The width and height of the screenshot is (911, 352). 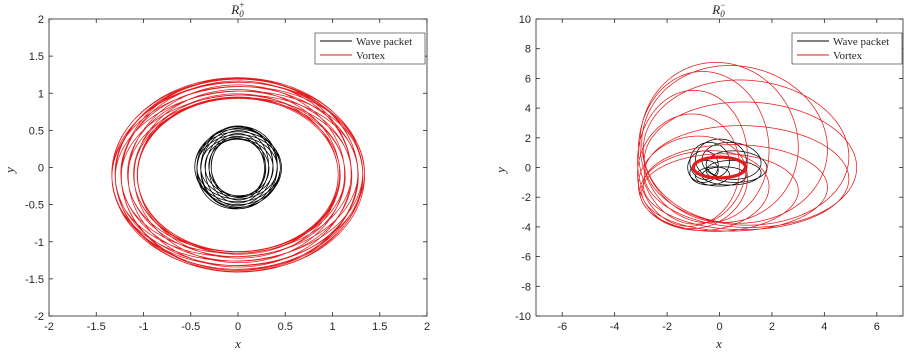 What do you see at coordinates (719, 167) in the screenshot?
I see `series-line-vortex-core-right` at bounding box center [719, 167].